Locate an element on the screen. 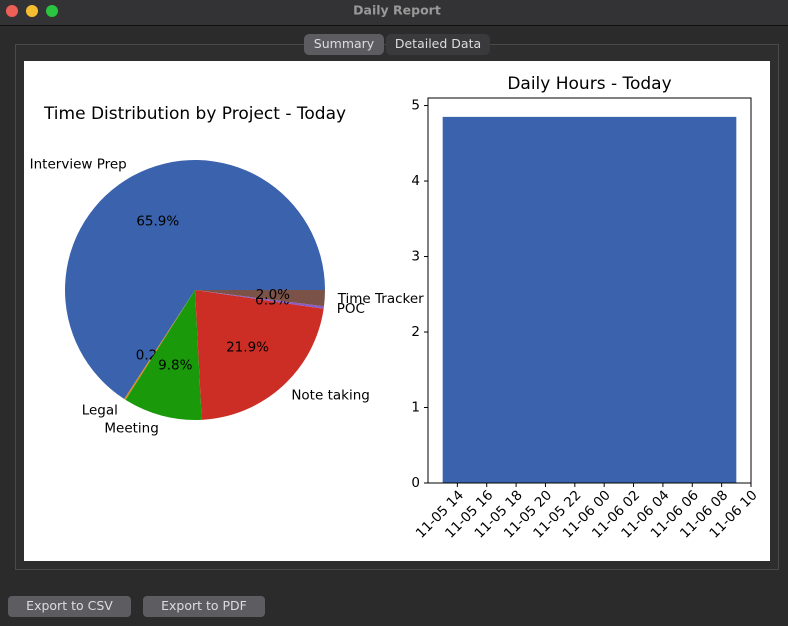 This screenshot has height=626, width=788. y-tick-label: 4 is located at coordinates (415, 181).